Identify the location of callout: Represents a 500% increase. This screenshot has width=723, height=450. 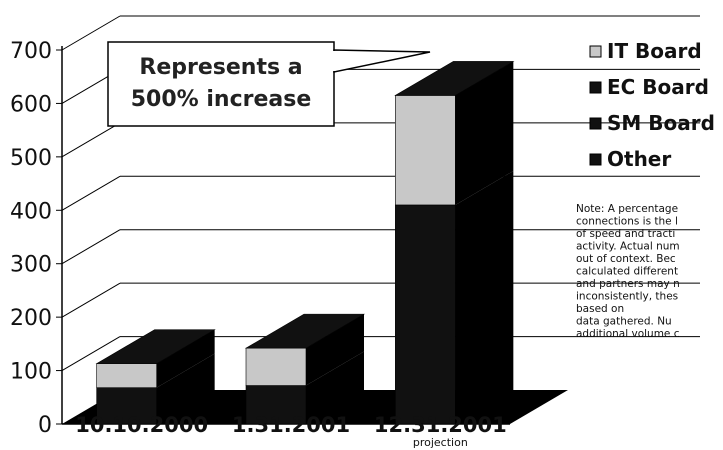
(269, 84).